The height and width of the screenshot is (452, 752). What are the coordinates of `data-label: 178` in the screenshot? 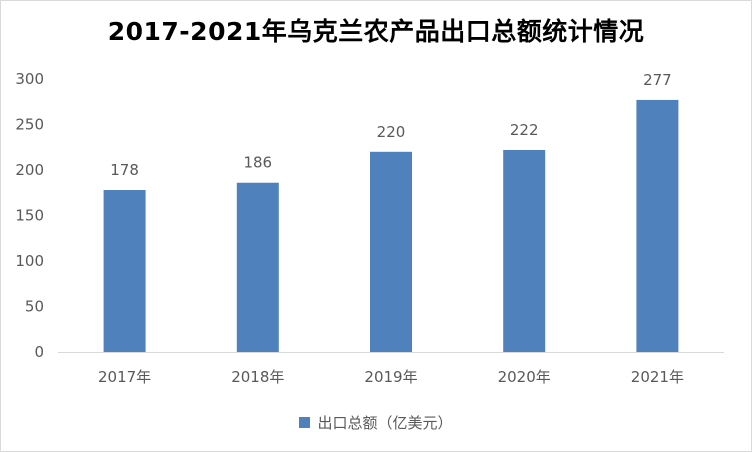 It's located at (124, 170).